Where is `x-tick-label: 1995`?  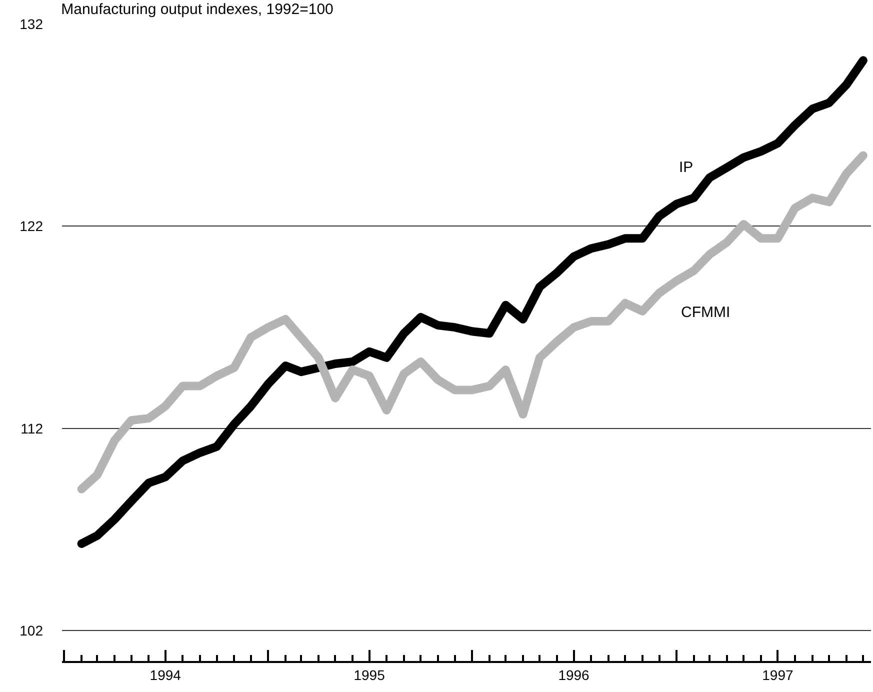
x-tick-label: 1995 is located at coordinates (370, 674).